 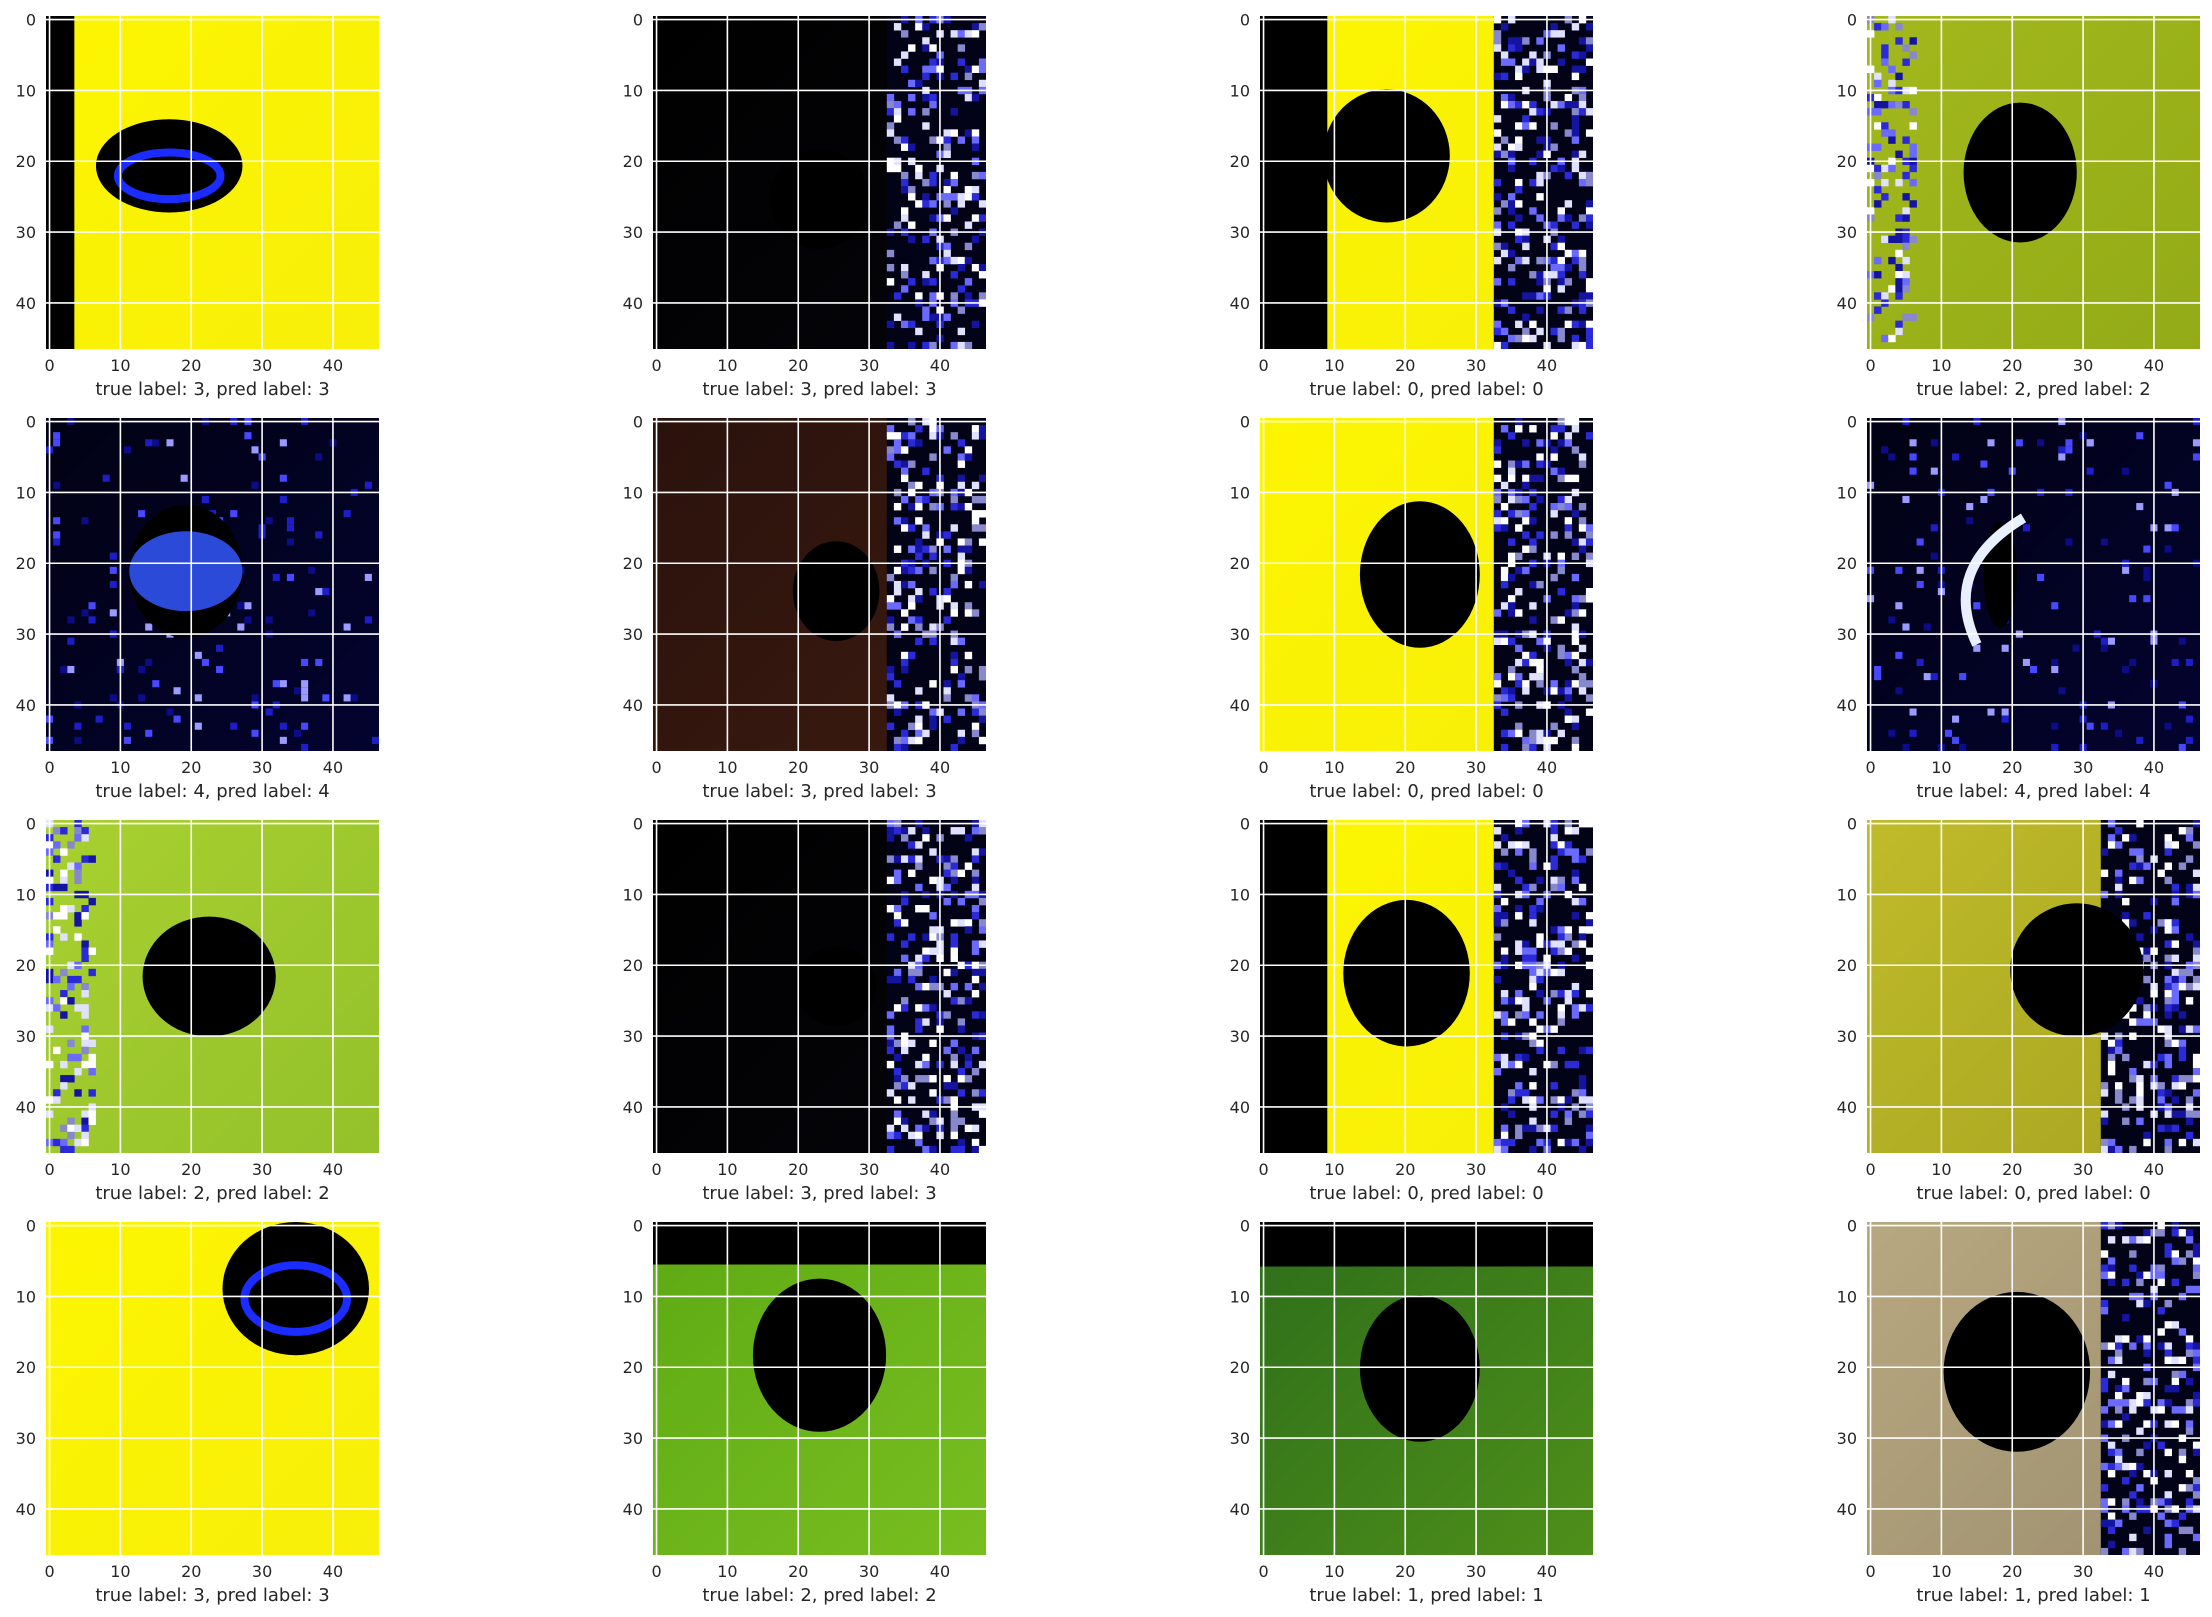 I want to click on panel-caption: true label: 4, pred label: 4, so click(x=212, y=791).